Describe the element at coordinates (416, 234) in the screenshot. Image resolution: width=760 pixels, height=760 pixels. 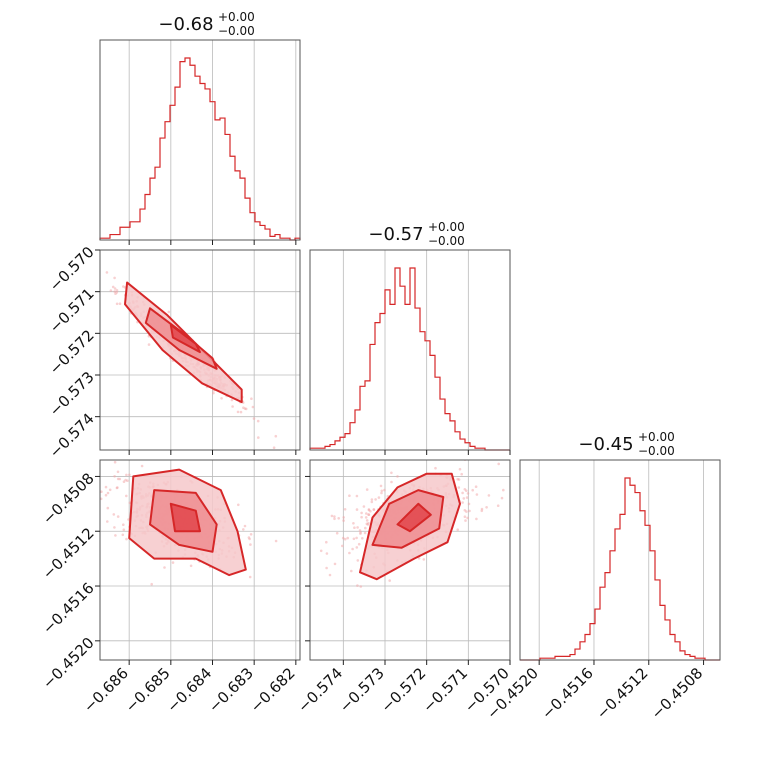
I see `panel-title-p1: −0.57 +0.00−0.00` at that location.